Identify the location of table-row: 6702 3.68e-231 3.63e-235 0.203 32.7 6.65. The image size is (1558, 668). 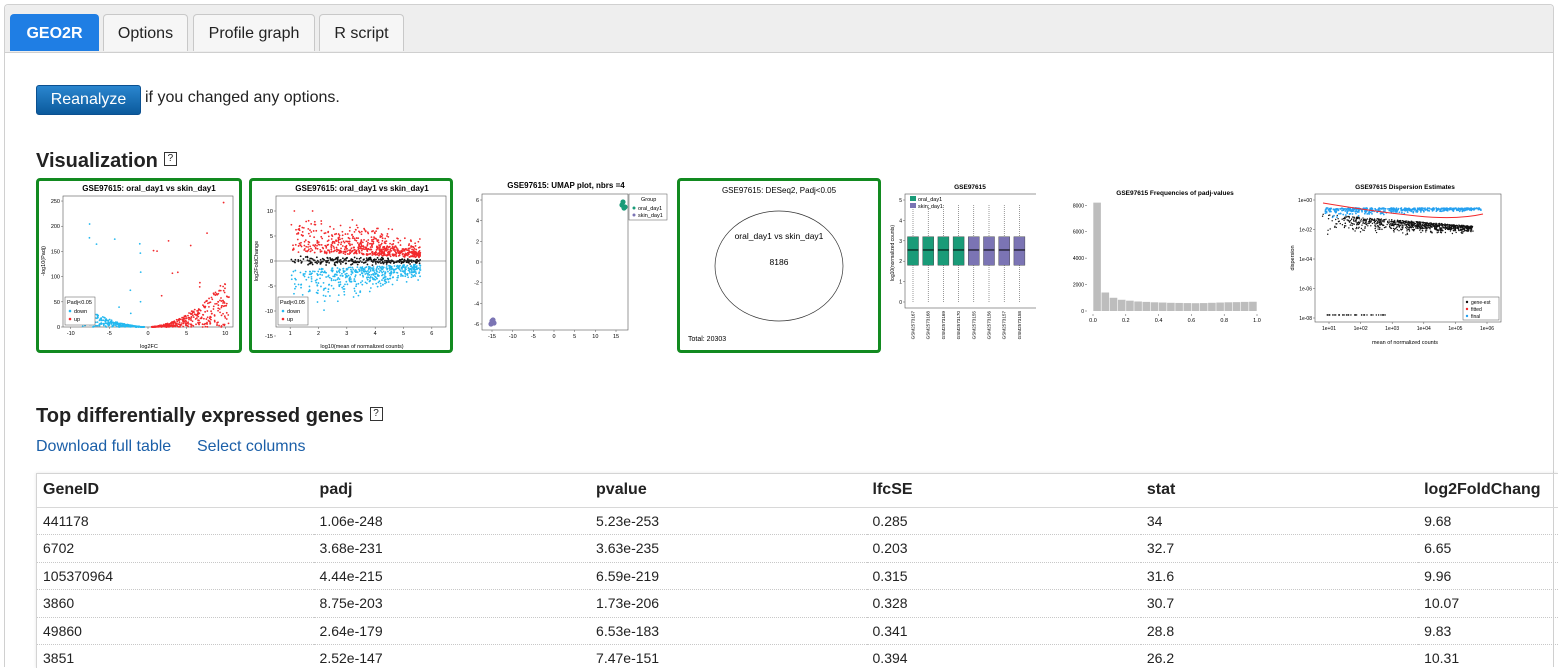
(797, 549).